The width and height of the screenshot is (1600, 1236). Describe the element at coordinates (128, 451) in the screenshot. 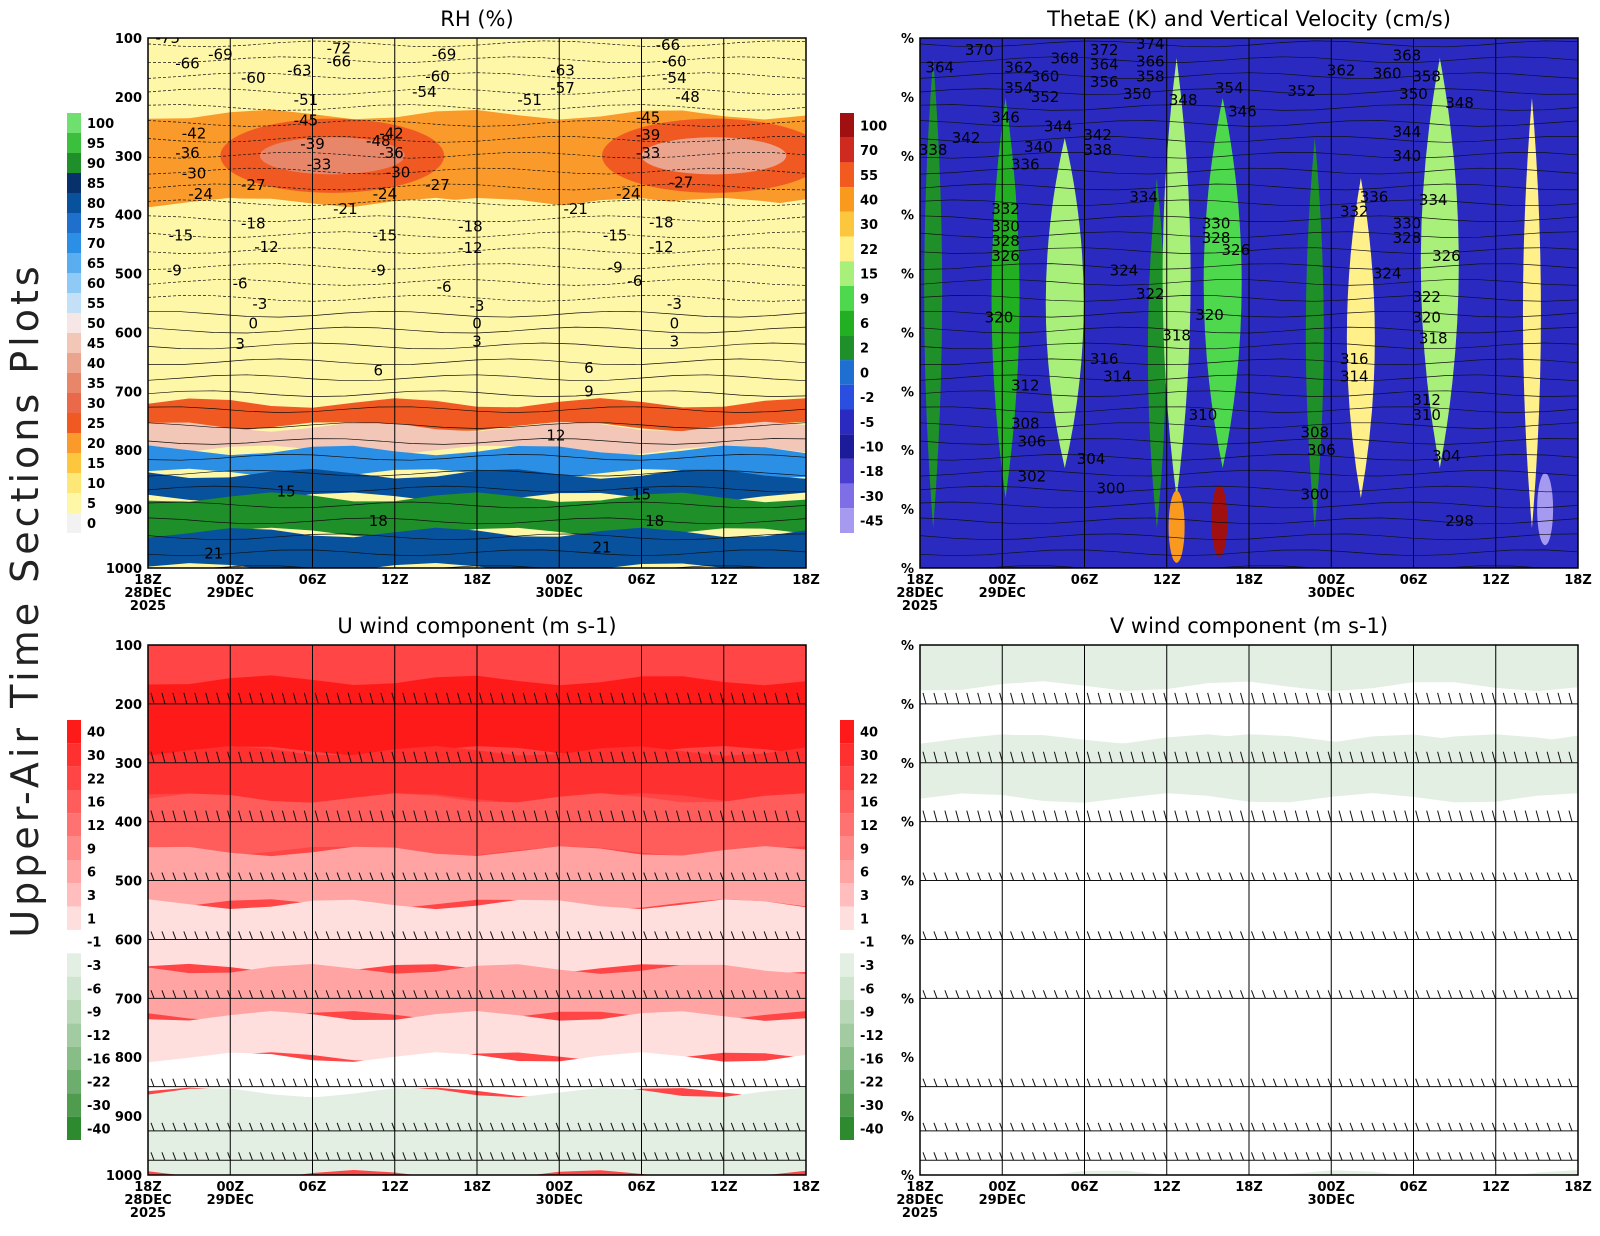

I see `y-tick-label: 800` at that location.